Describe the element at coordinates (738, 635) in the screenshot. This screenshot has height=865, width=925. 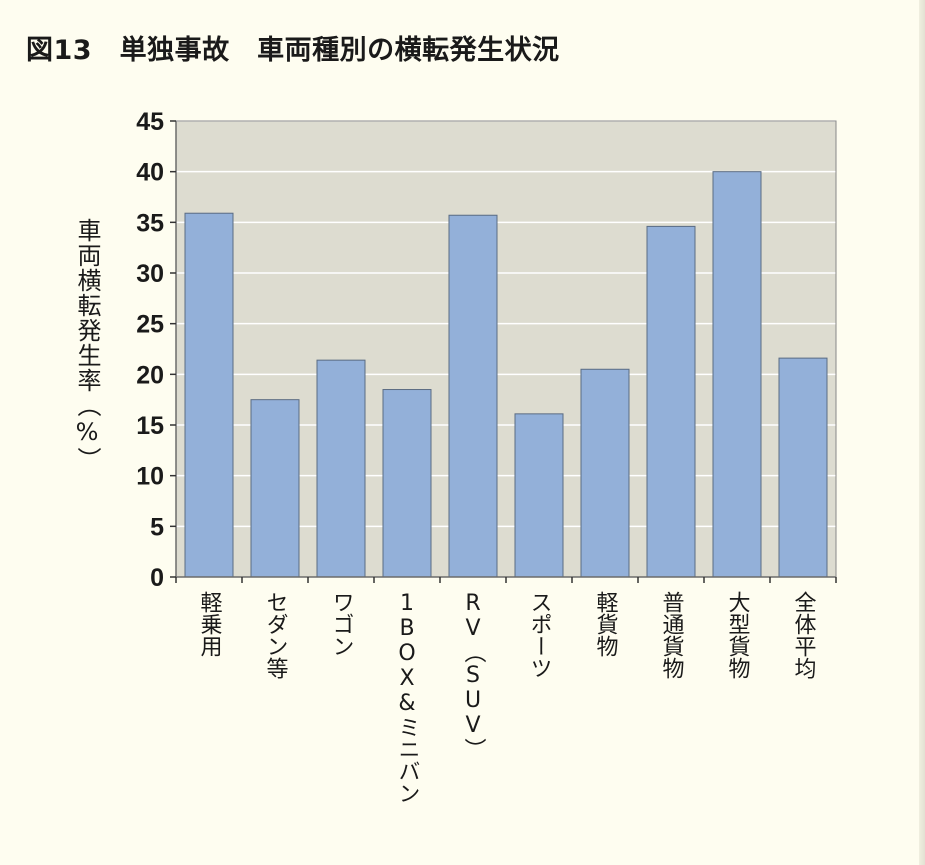
I see `x-category-label-9: 大型貨物` at that location.